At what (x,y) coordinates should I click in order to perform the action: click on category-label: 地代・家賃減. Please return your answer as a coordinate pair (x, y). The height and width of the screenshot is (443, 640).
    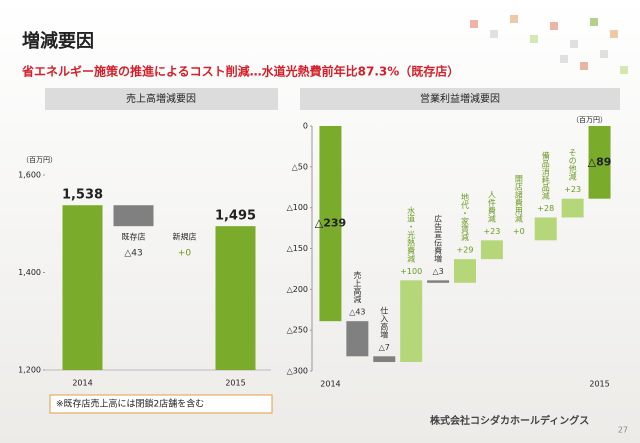
    Looking at the image, I should click on (465, 217).